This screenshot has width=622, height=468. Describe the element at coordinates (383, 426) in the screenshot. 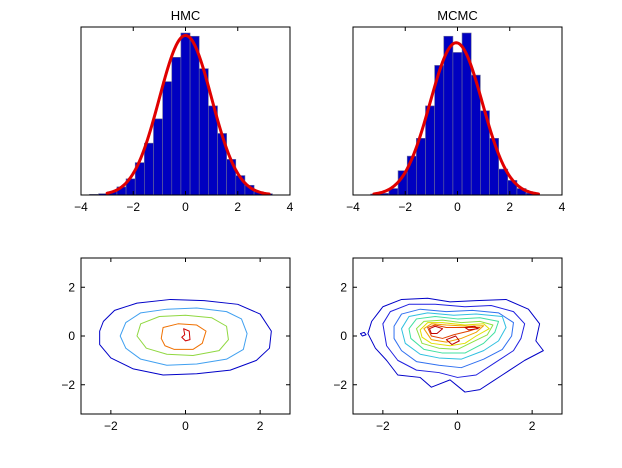

I see `mcmc-contour-xtick-label: −2` at that location.